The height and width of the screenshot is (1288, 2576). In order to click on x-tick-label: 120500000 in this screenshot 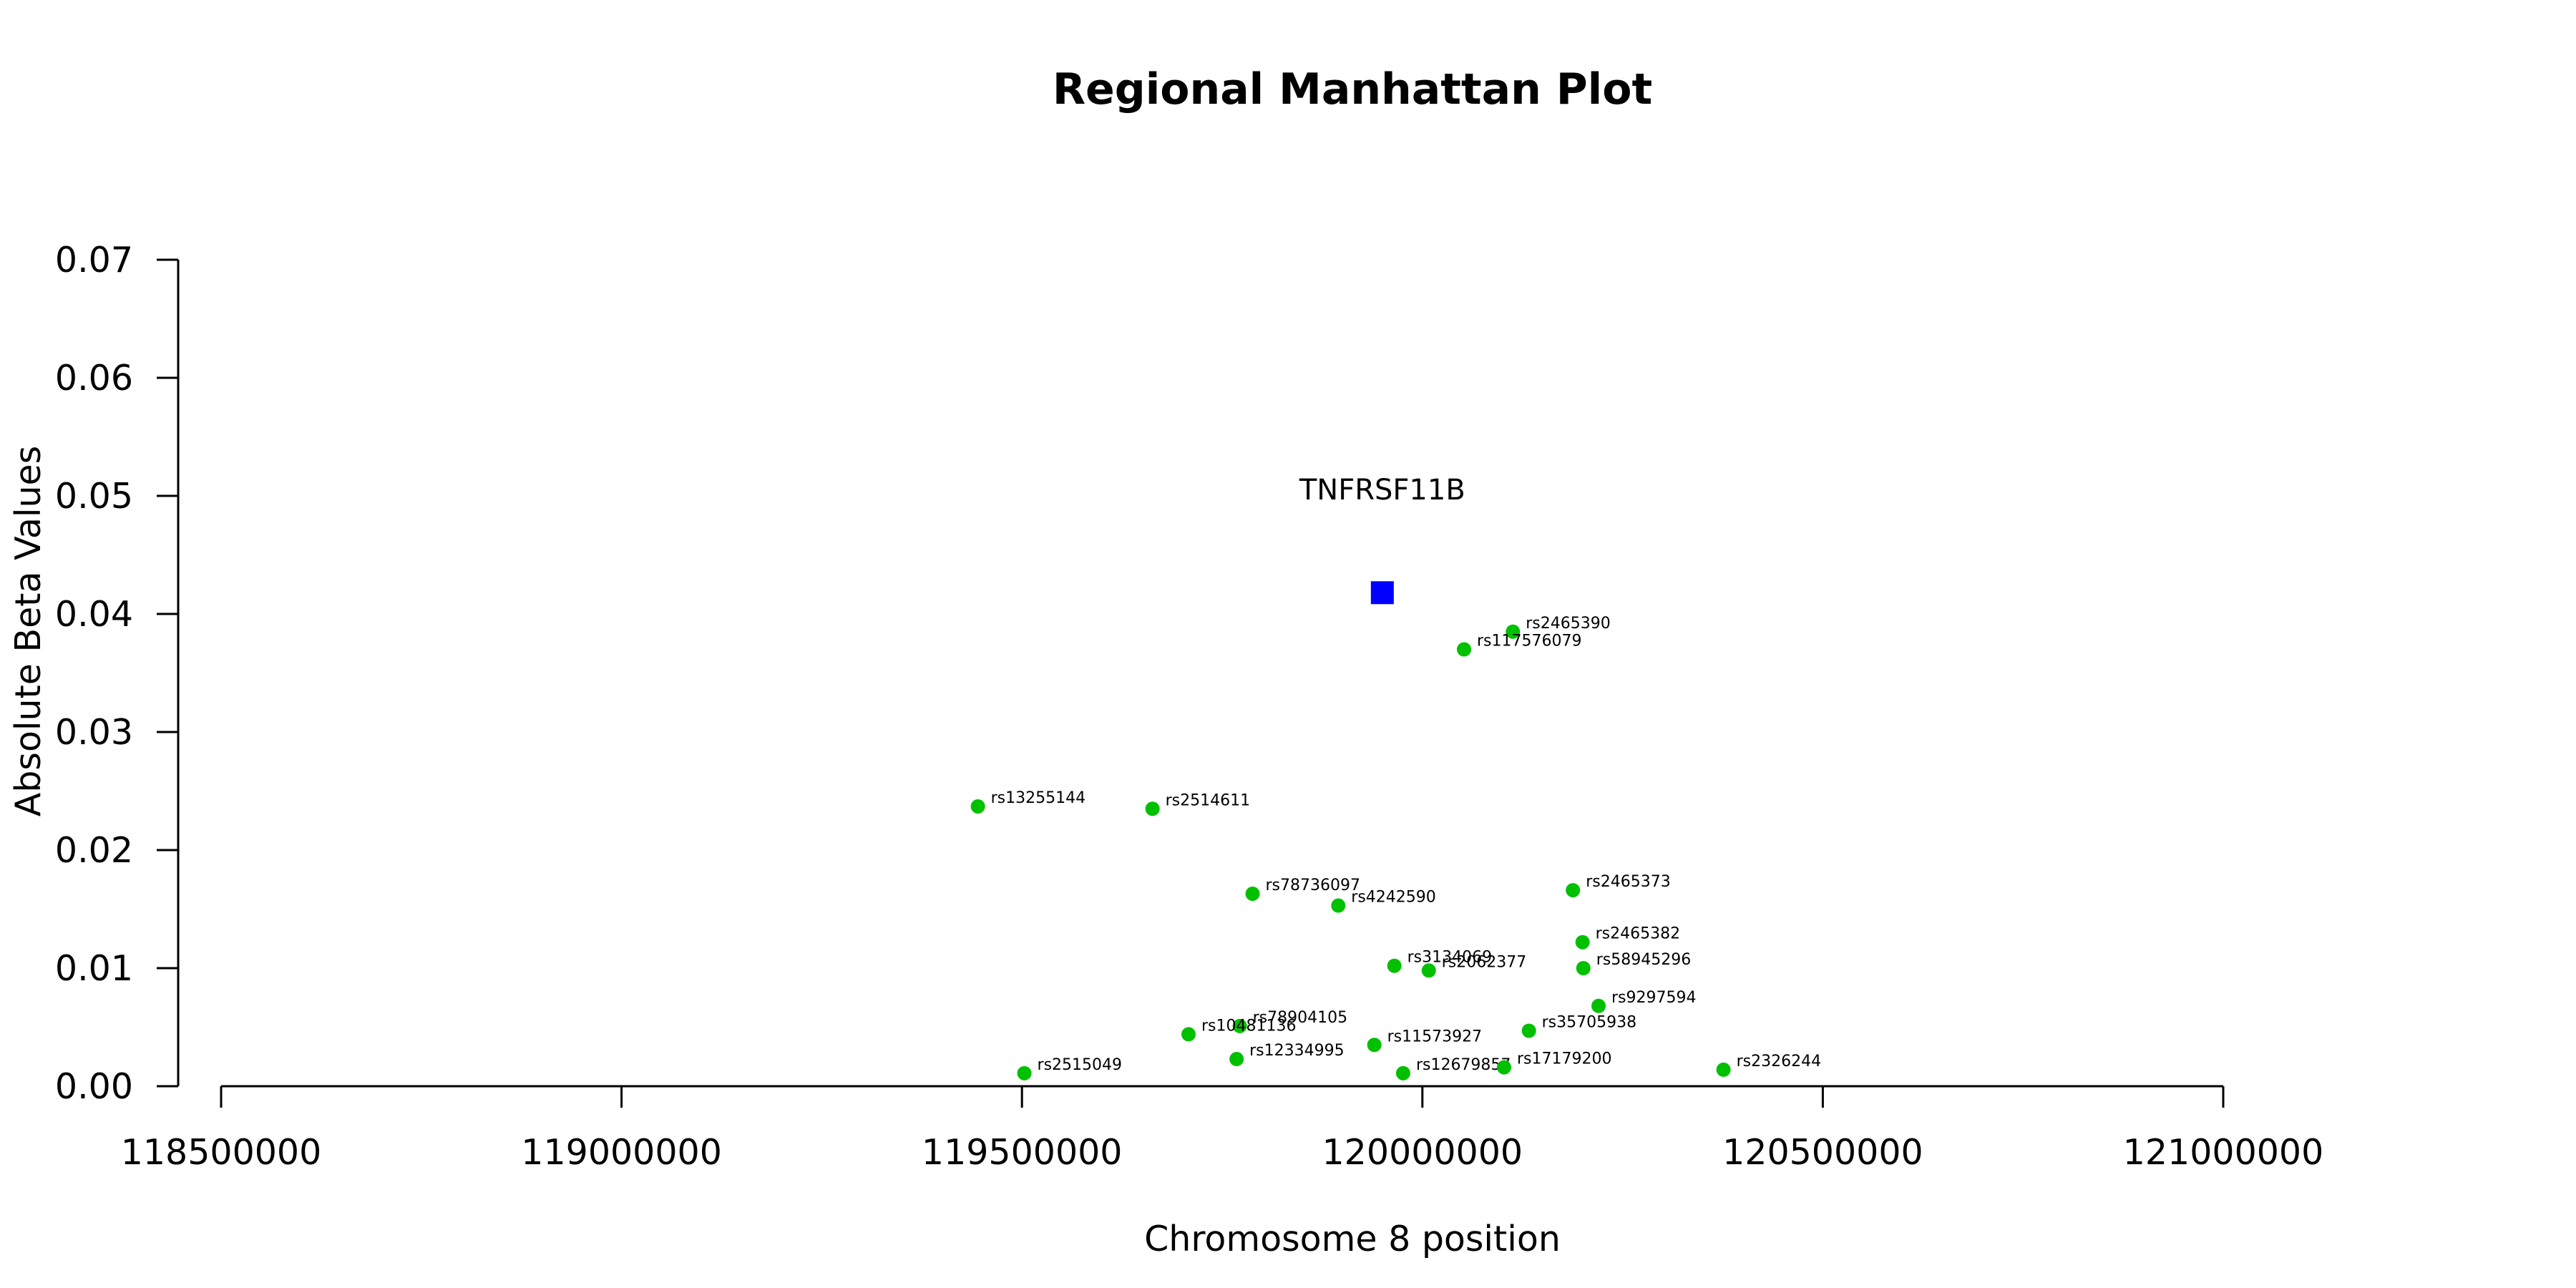, I will do `click(1822, 1152)`.